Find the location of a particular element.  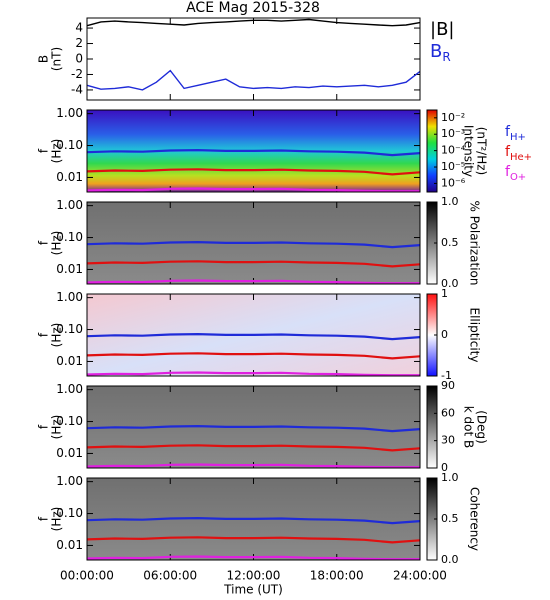

colorbar-tick-label: -1 is located at coordinates (446, 375).